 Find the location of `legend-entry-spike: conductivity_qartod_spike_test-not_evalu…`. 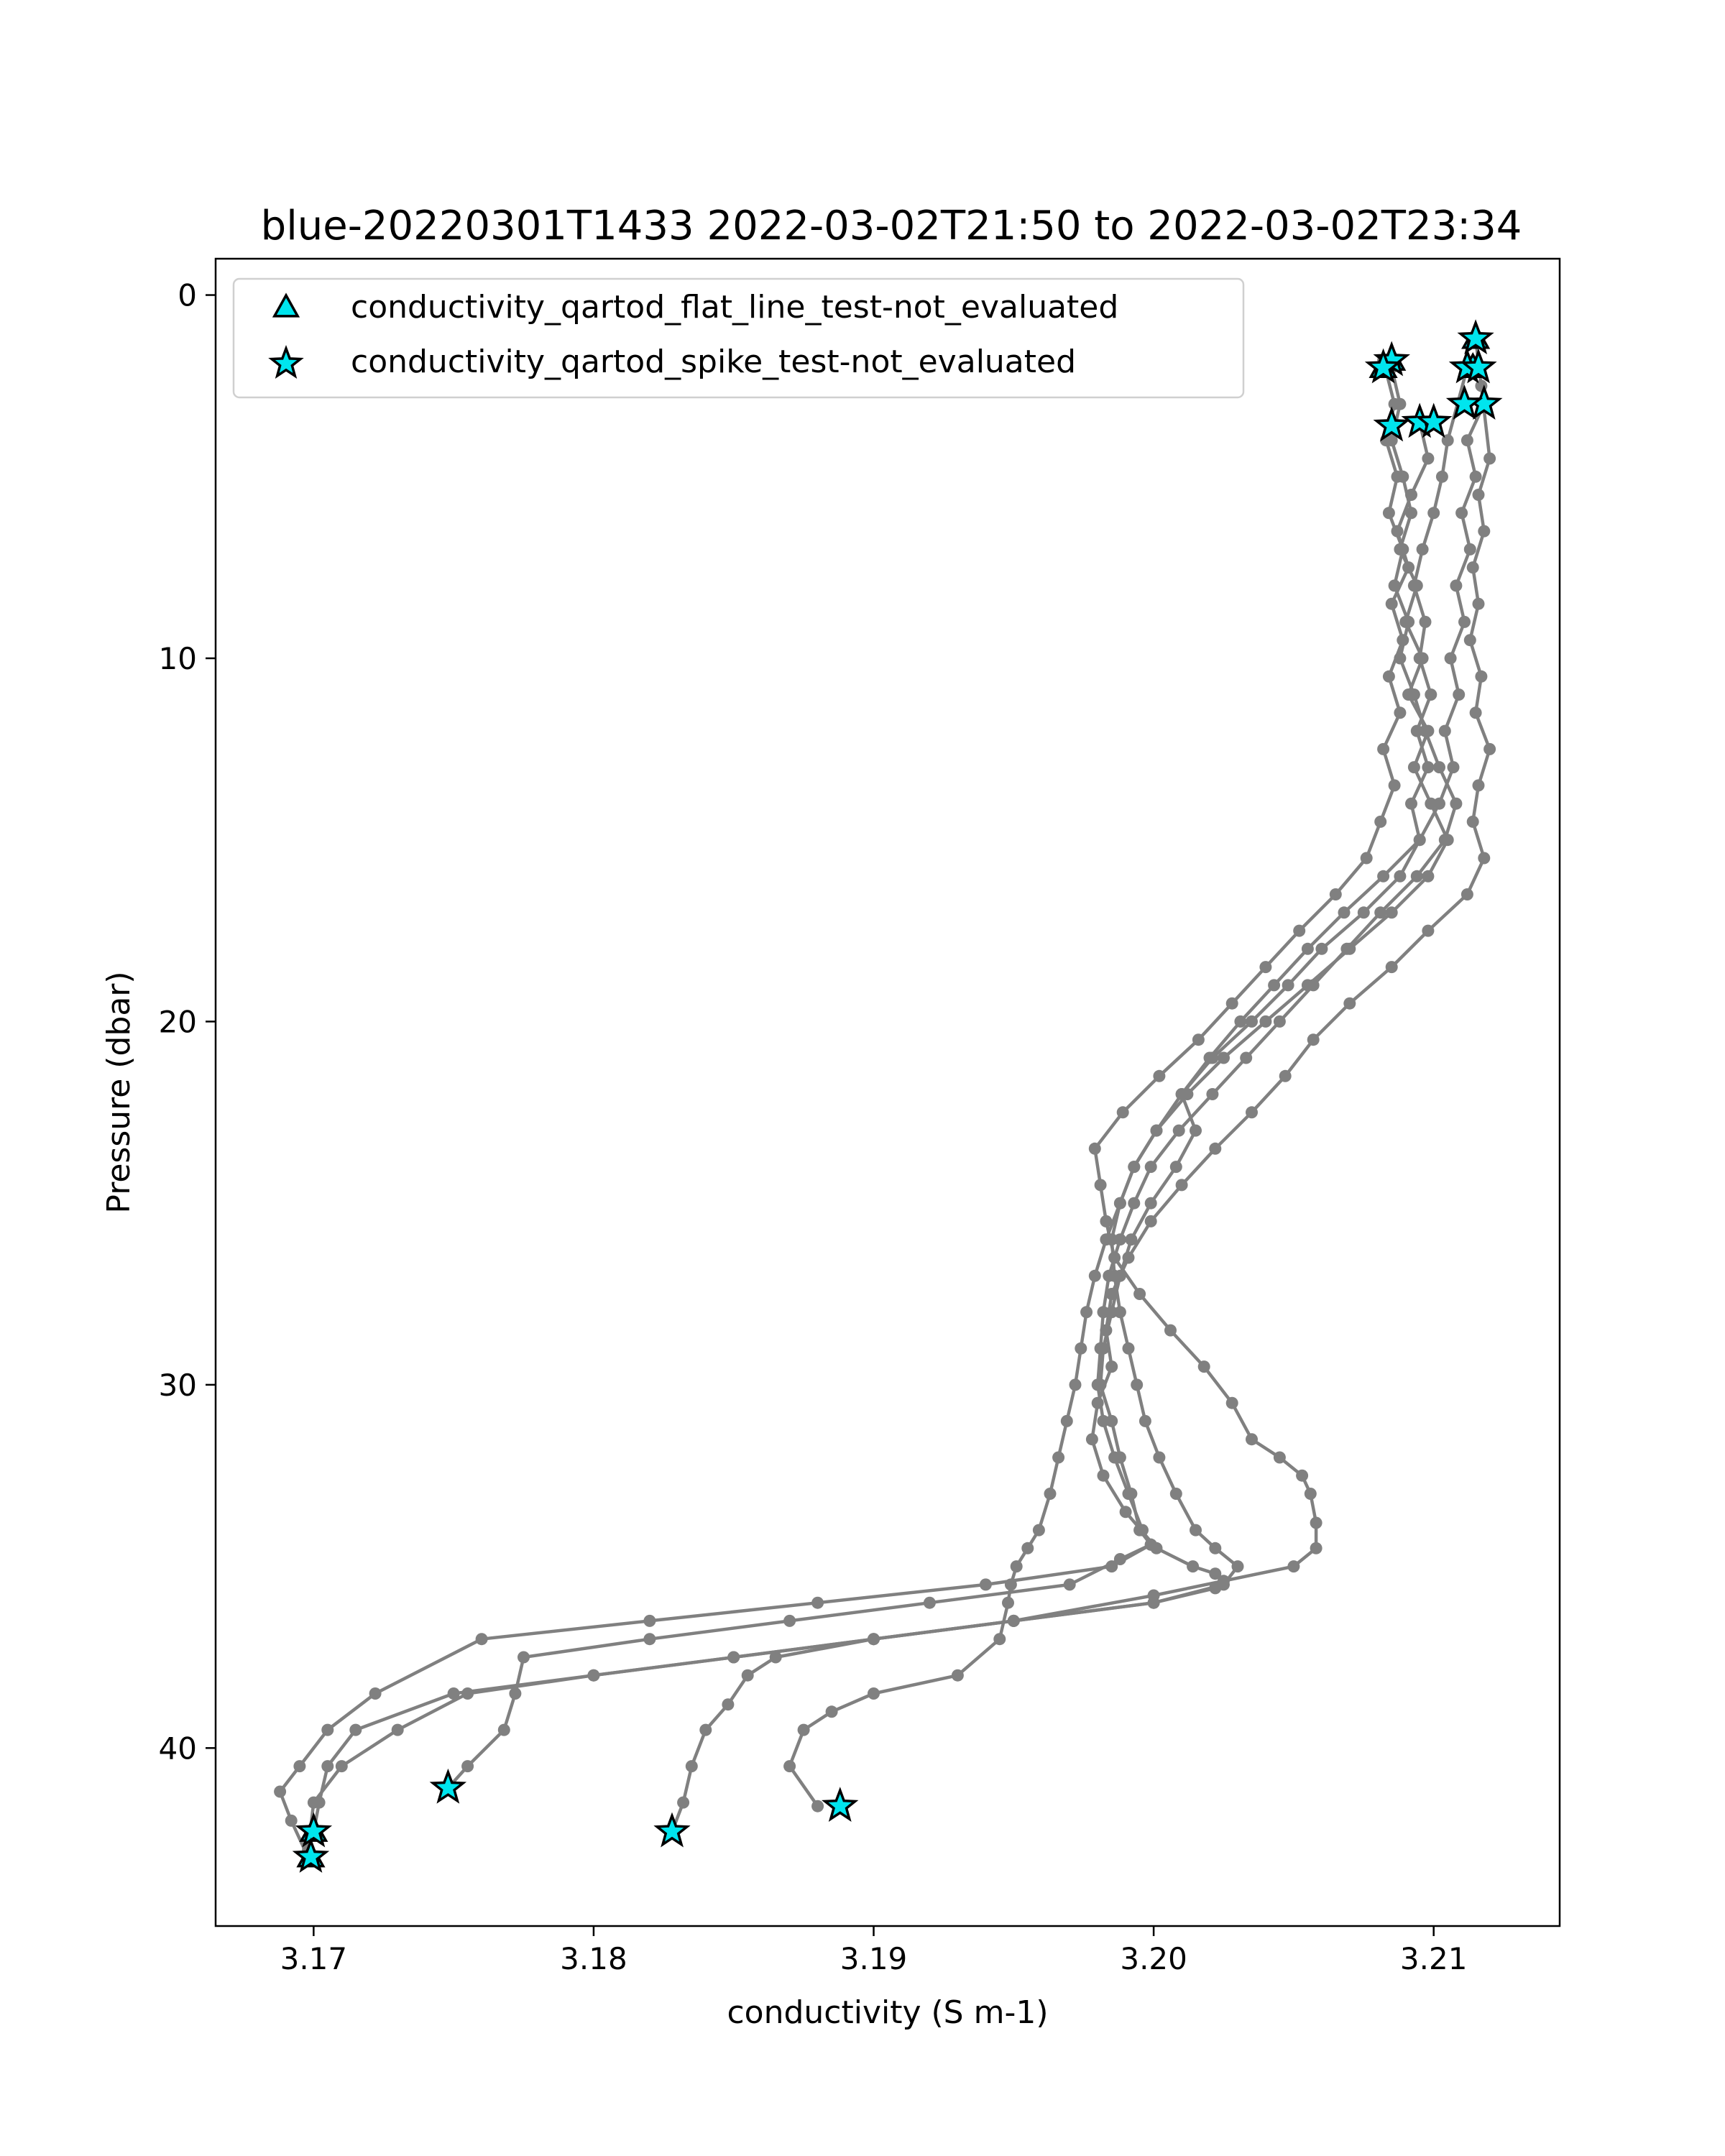

legend-entry-spike: conductivity_qartod_spike_test-not_evalu… is located at coordinates (713, 362).